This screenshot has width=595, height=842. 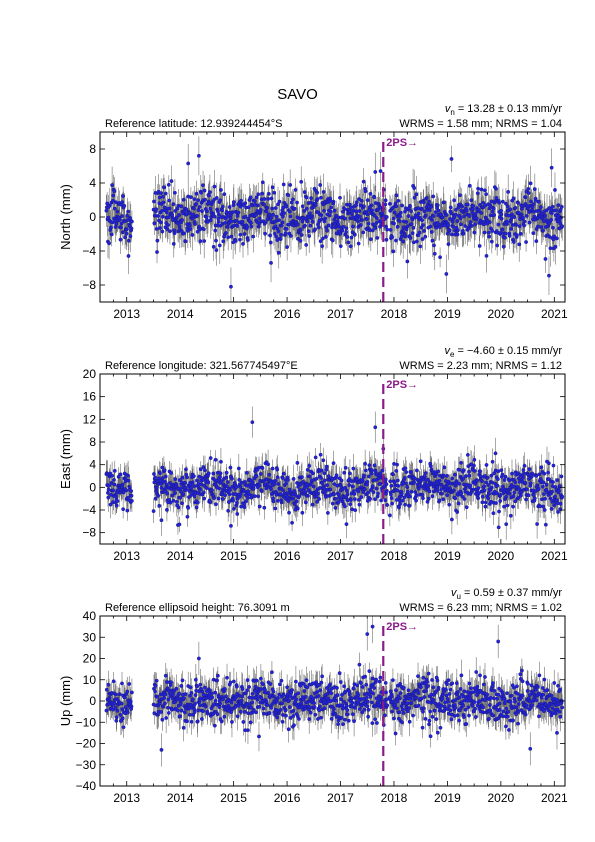 What do you see at coordinates (287, 798) in the screenshot?
I see `x-tick-label: 2016` at bounding box center [287, 798].